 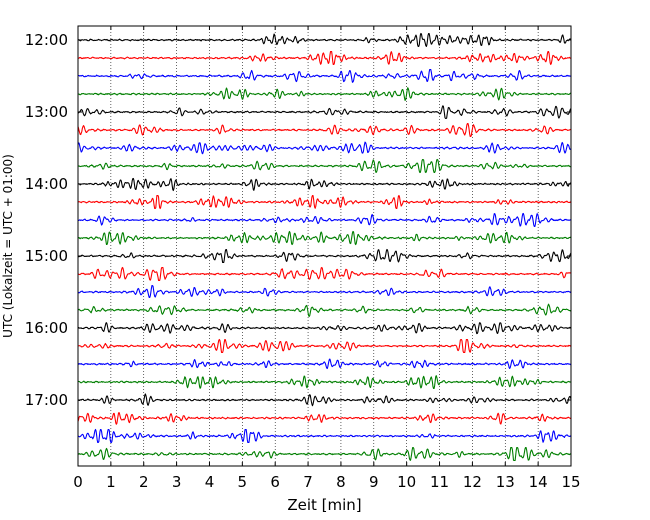 What do you see at coordinates (243, 482) in the screenshot?
I see `x-tick-label: 5` at bounding box center [243, 482].